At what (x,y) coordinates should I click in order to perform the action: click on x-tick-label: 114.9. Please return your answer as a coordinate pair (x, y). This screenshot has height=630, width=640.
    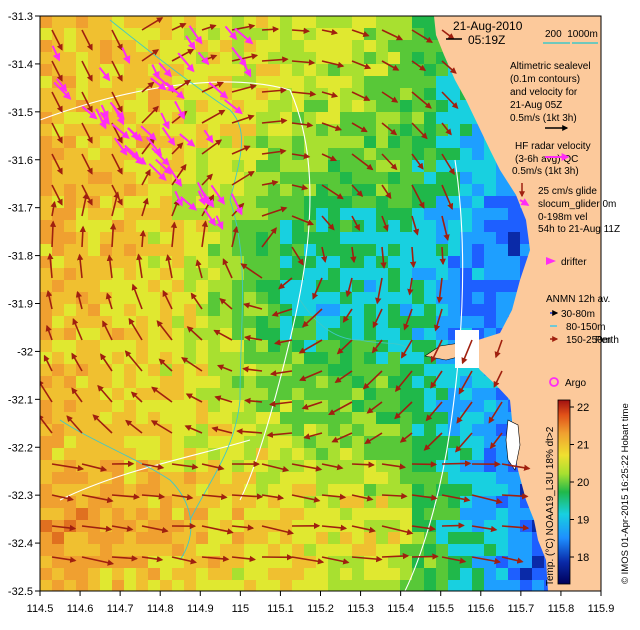
    Looking at the image, I should click on (200, 609).